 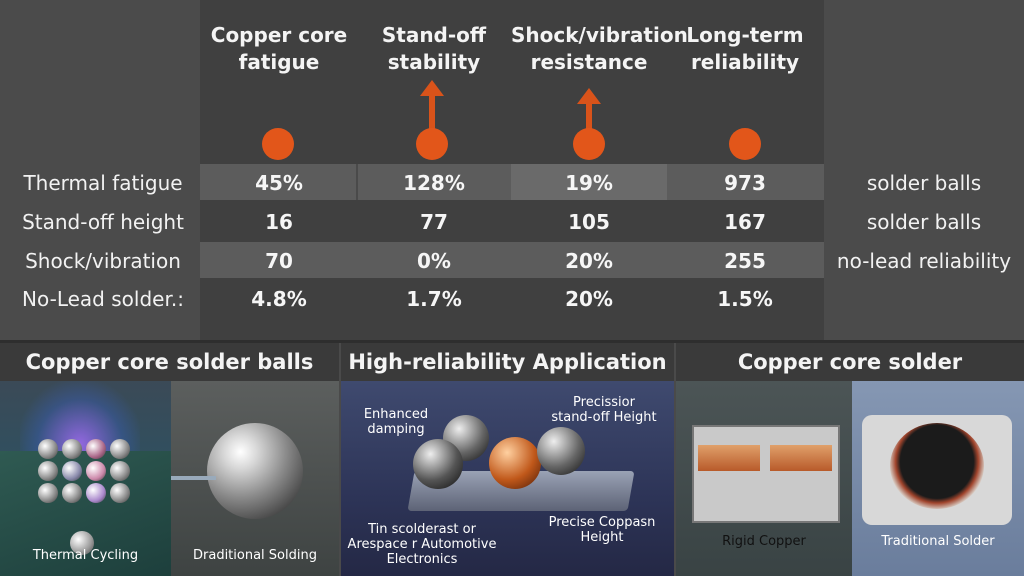 What do you see at coordinates (255, 555) in the screenshot?
I see `caption-traditional-solding: Draditional Solding` at bounding box center [255, 555].